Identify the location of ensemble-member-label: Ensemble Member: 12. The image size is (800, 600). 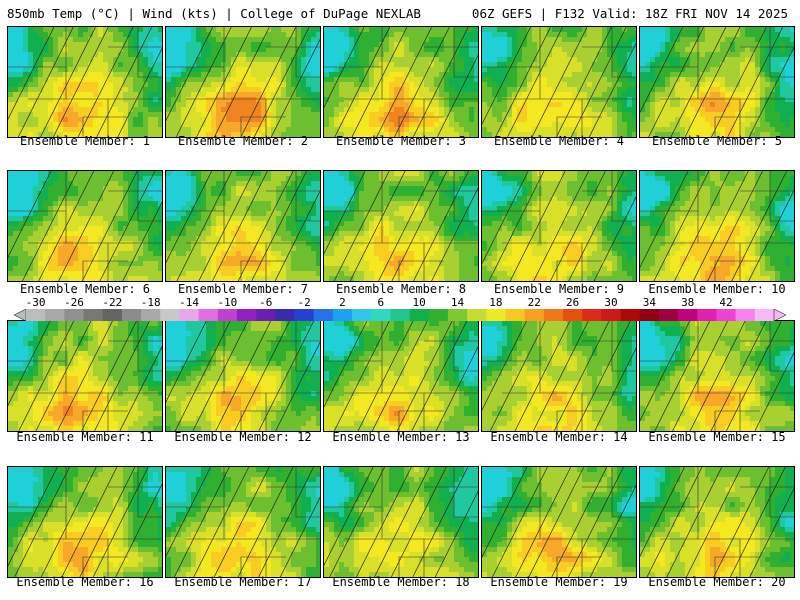
(243, 437).